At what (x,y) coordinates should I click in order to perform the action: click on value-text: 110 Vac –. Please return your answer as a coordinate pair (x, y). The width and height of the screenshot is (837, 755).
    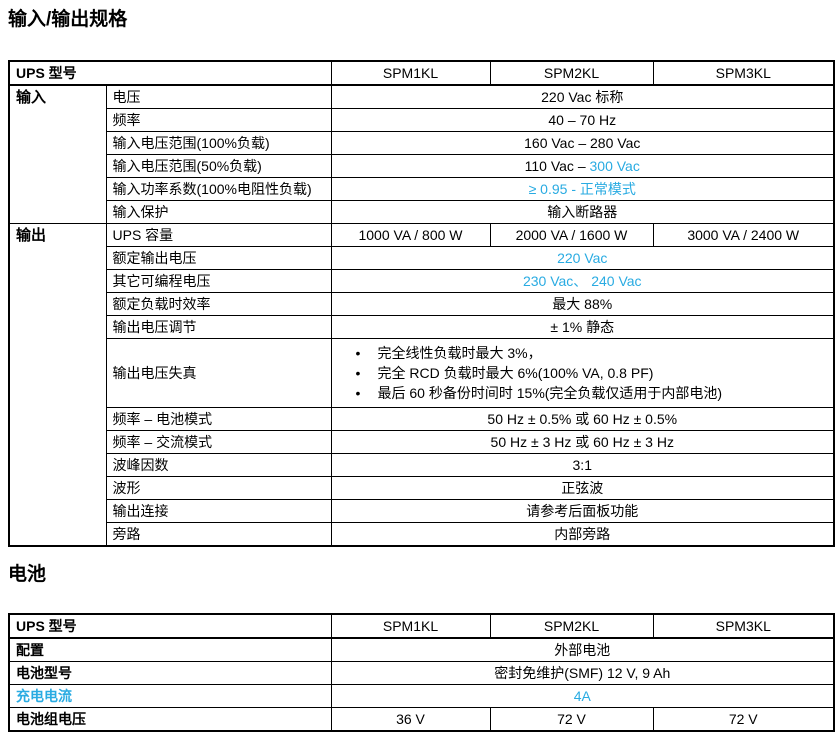
    Looking at the image, I should click on (557, 166).